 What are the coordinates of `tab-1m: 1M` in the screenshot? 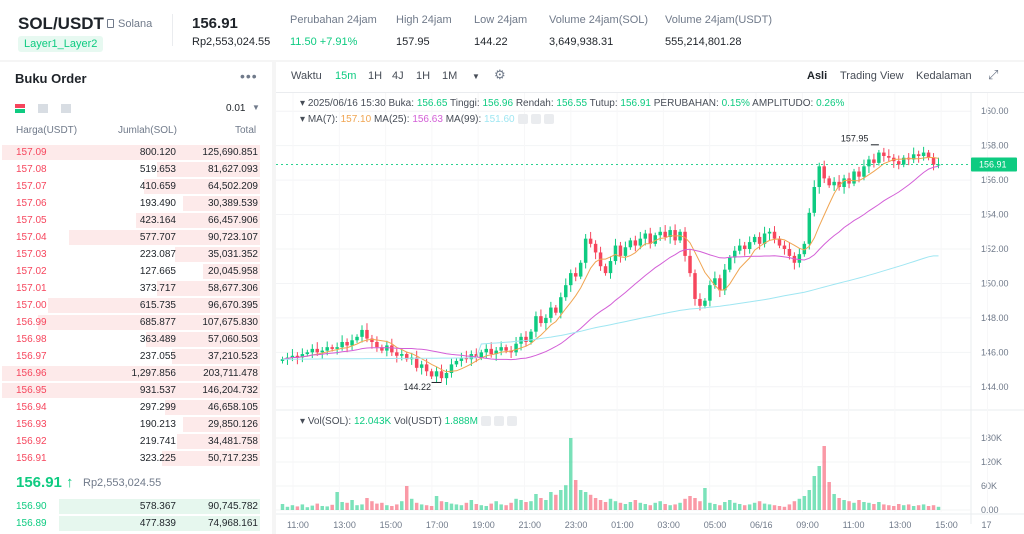 It's located at (450, 76).